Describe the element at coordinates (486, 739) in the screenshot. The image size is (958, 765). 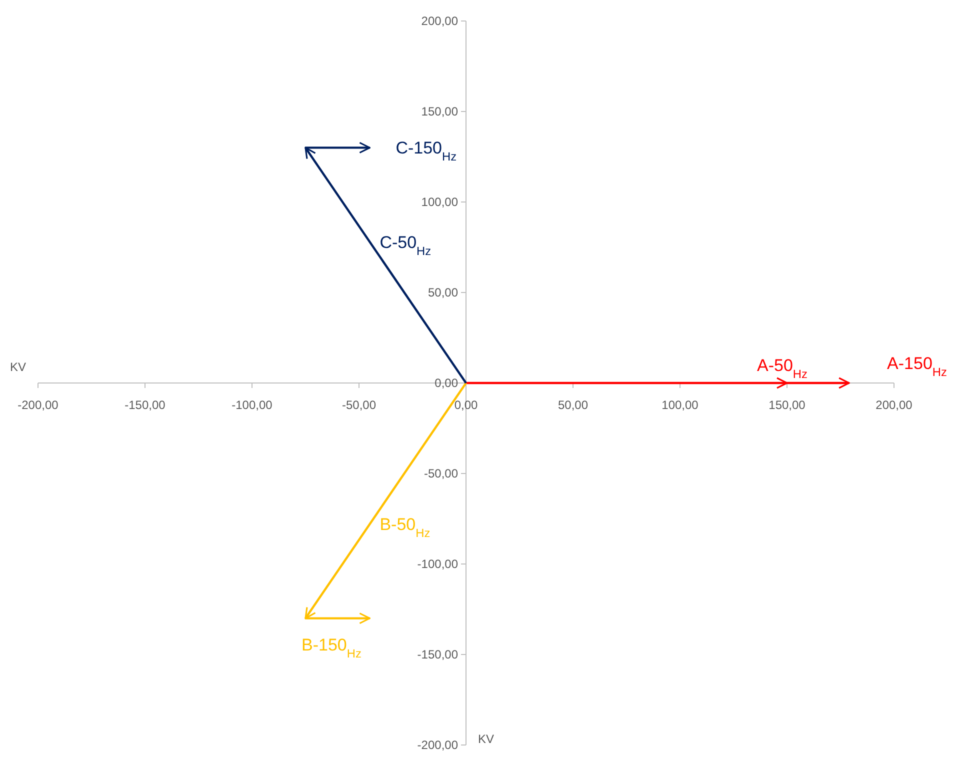
I see `y-axis-title: KV` at that location.